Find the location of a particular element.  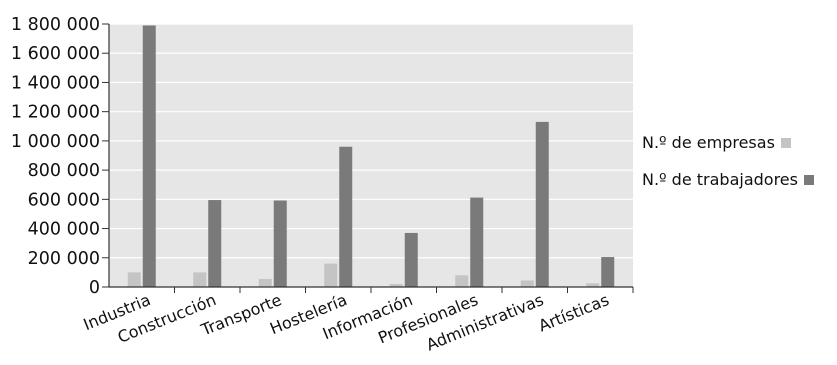

legend-swatch-empresas is located at coordinates (785, 142).